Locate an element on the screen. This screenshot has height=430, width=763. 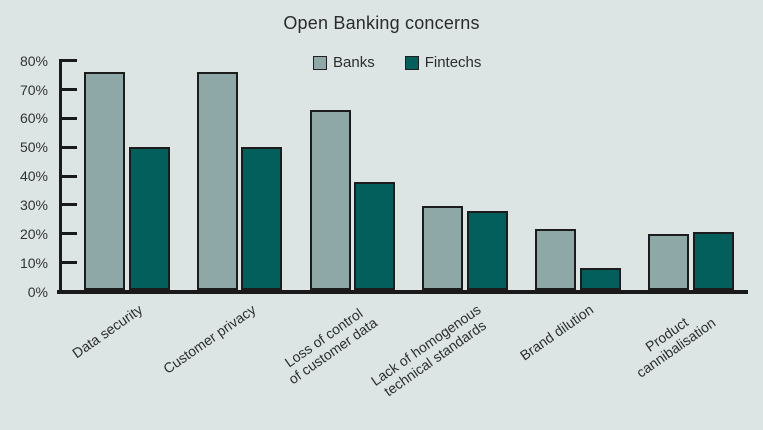
y-tick-label-10%: 10% is located at coordinates (33, 262).